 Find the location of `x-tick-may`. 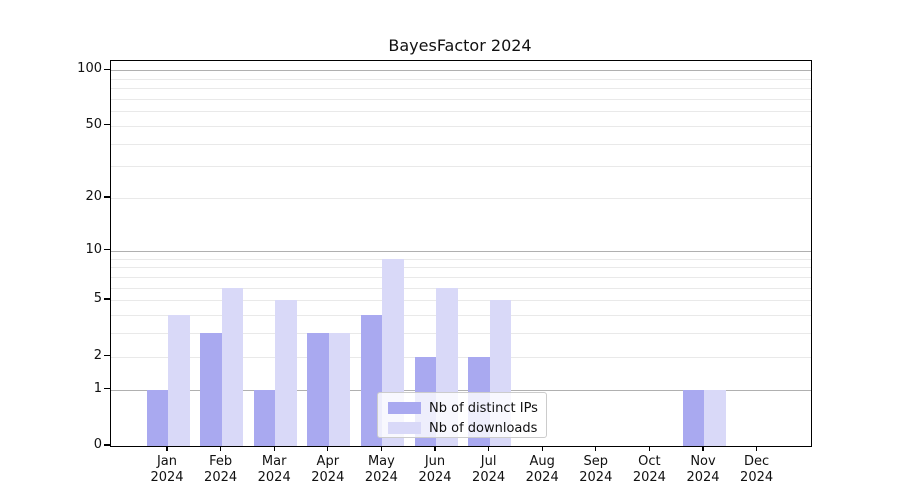

x-tick-may is located at coordinates (381, 448).